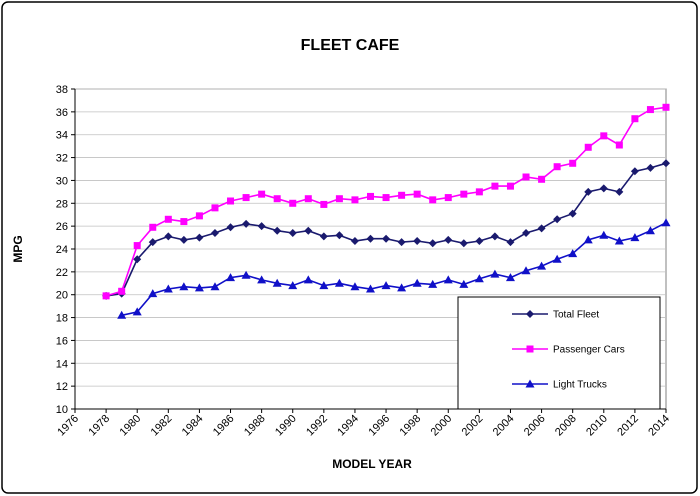 This screenshot has width=700, height=496. I want to click on legend-marker-light-trucks, so click(530, 383).